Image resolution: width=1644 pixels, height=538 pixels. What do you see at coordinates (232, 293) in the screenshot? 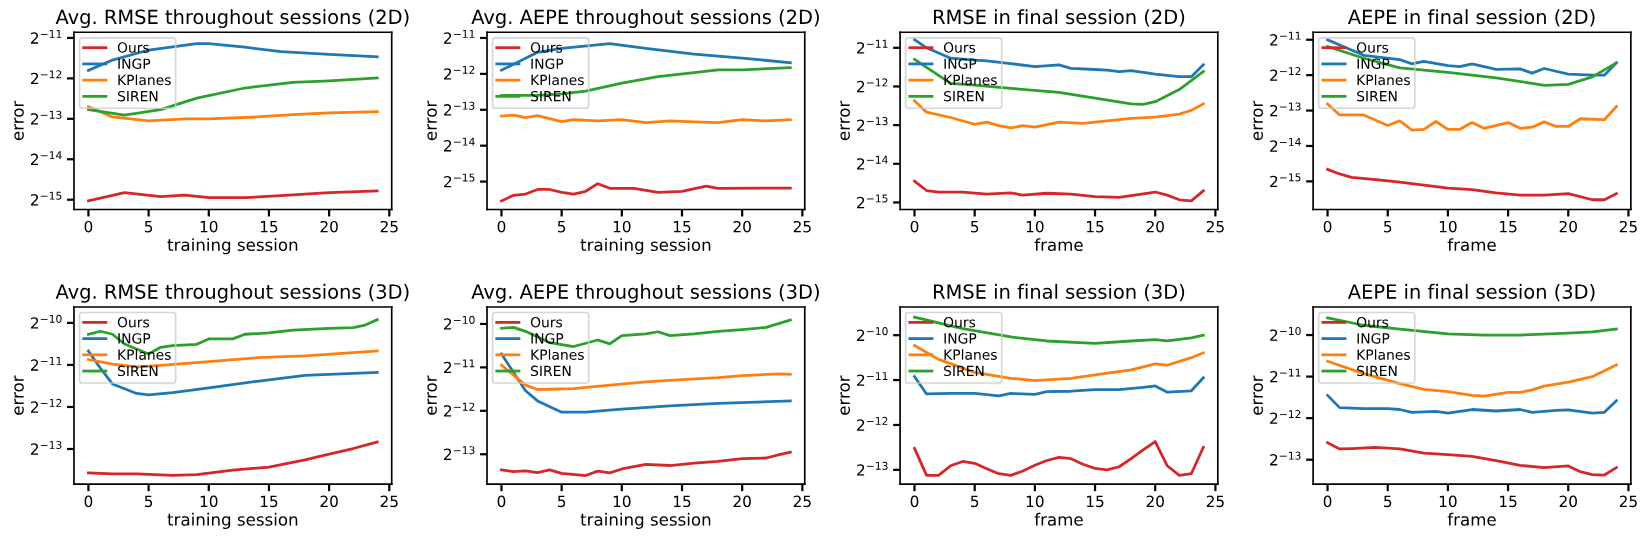
I see `chart-title: Avg. RMSE throughout sessions (3D)` at bounding box center [232, 293].